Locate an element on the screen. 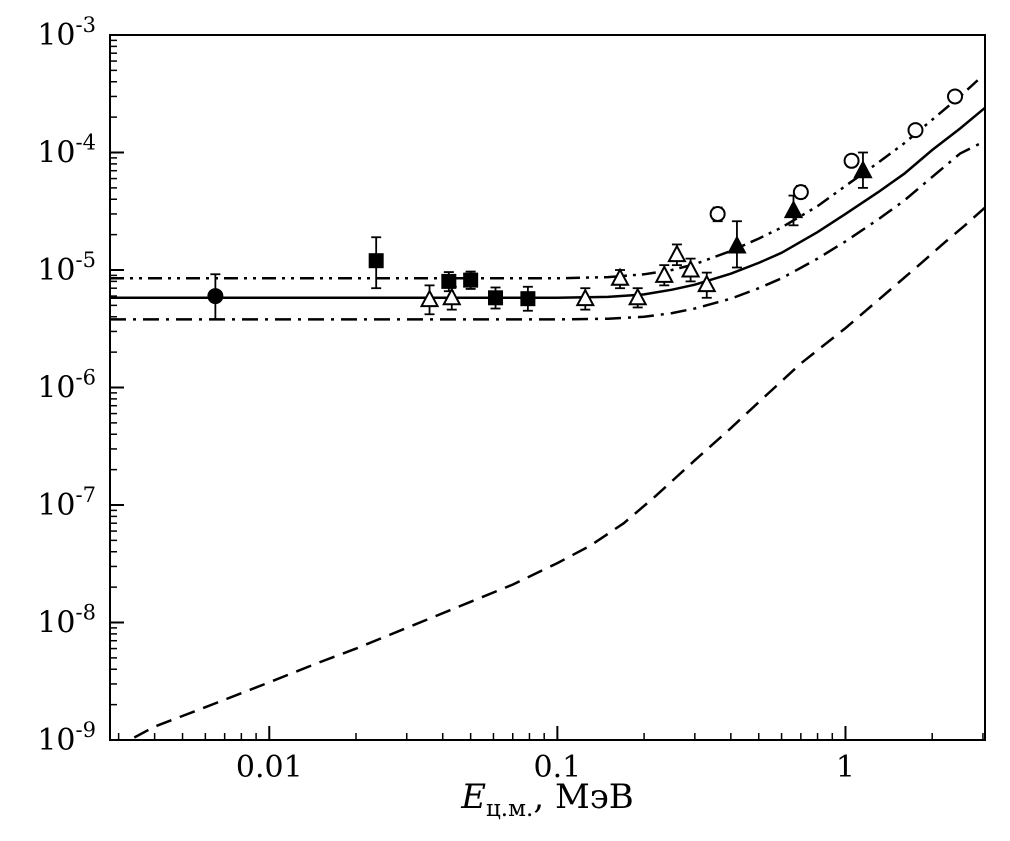 The width and height of the screenshot is (1010, 841). filled-triangle-data is located at coordinates (800, 210).